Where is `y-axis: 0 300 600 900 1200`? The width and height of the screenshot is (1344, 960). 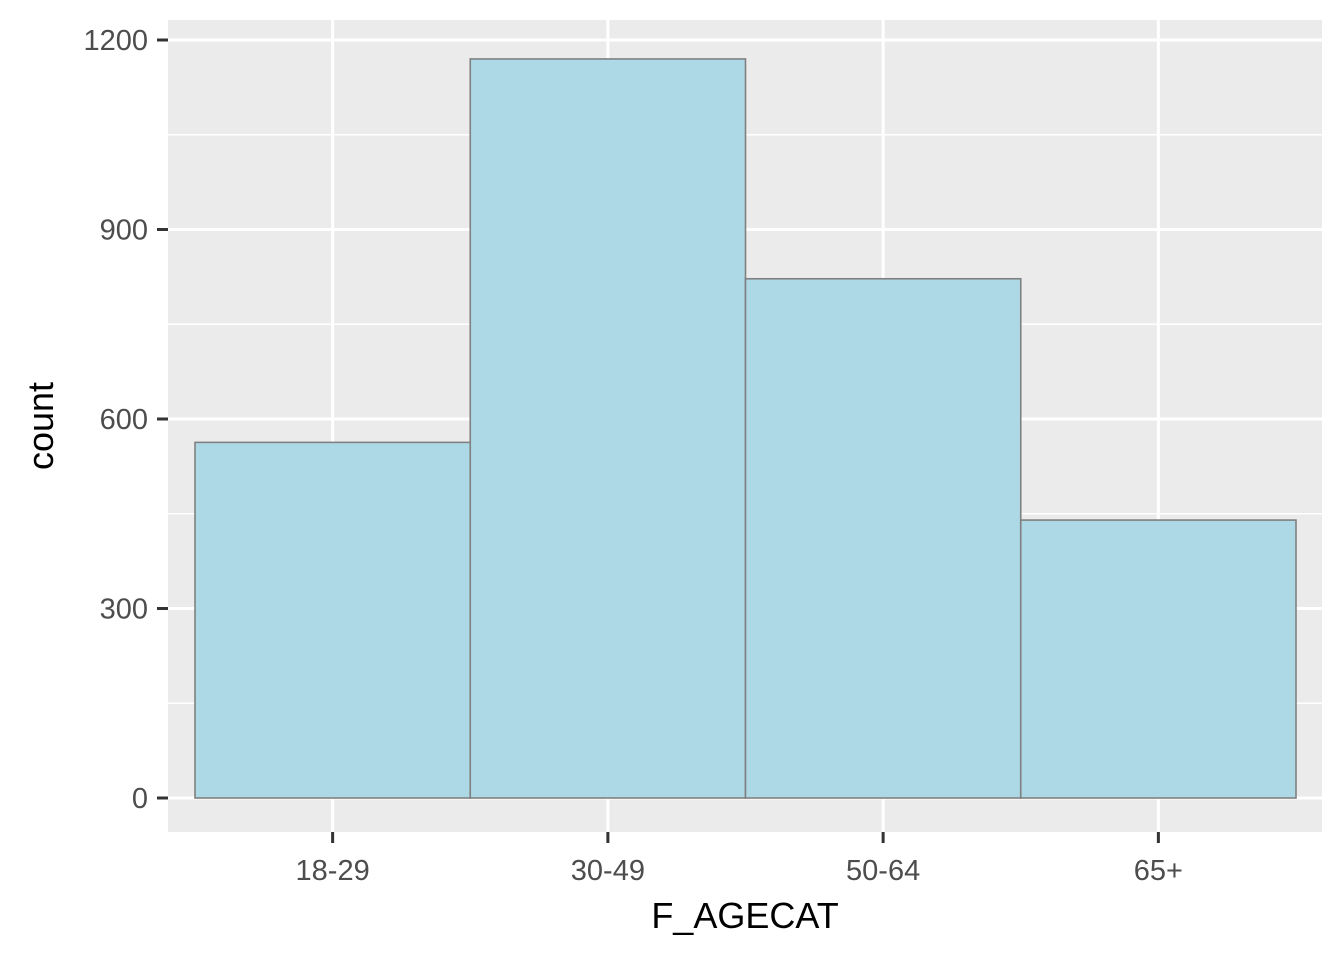 y-axis: 0 300 600 900 1200 is located at coordinates (125, 420).